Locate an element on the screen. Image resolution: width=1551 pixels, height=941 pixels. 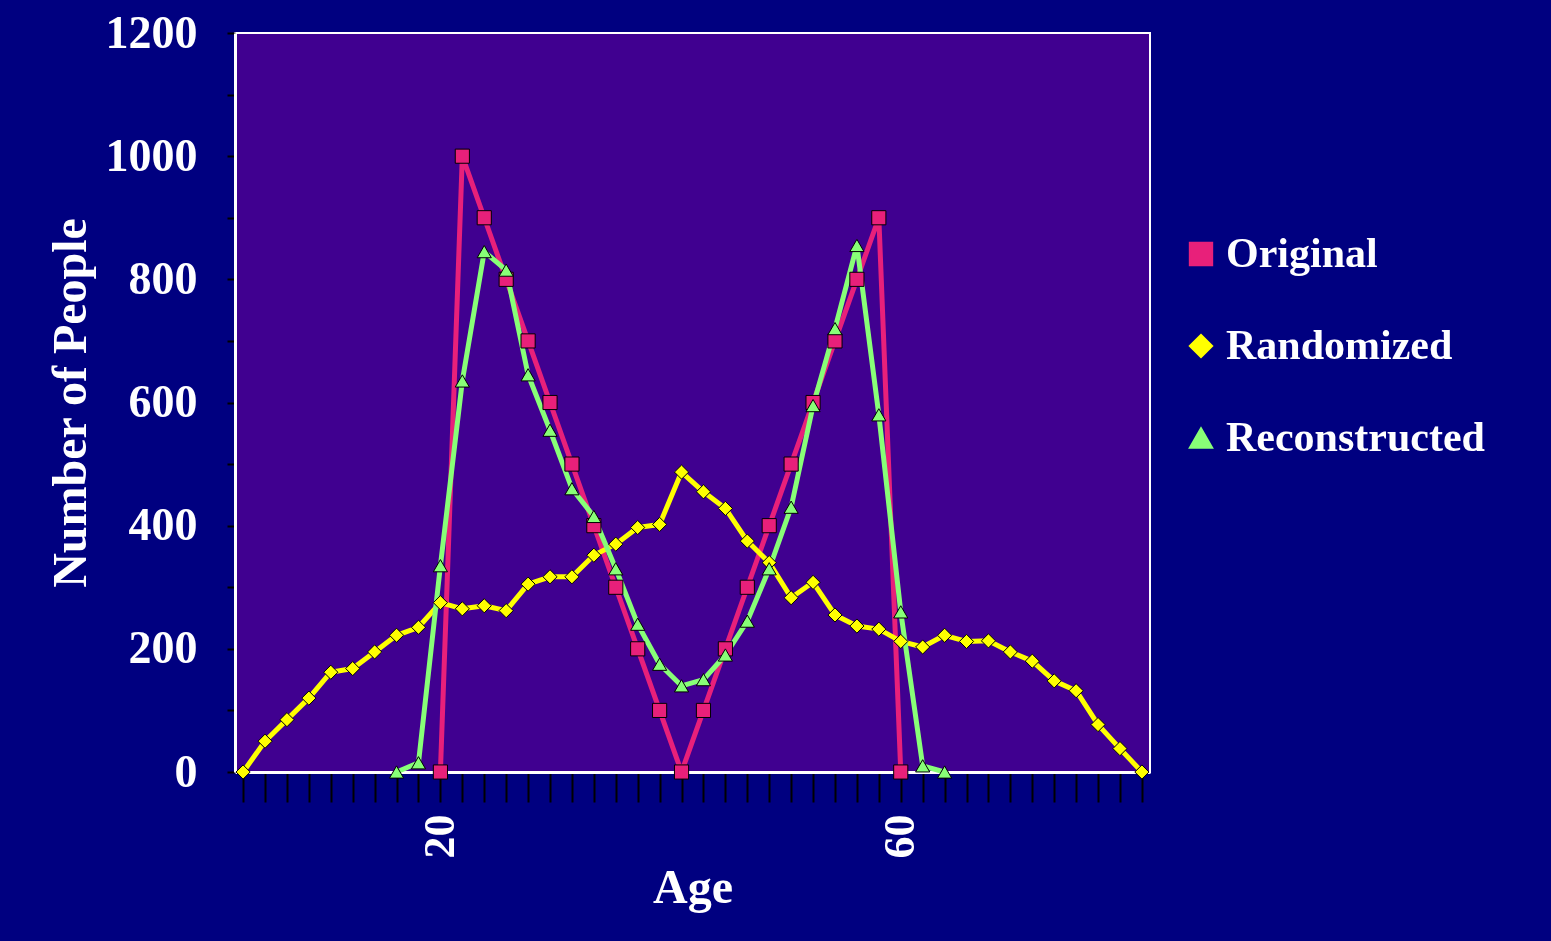
y-tick-label: 600 is located at coordinates (163, 401).